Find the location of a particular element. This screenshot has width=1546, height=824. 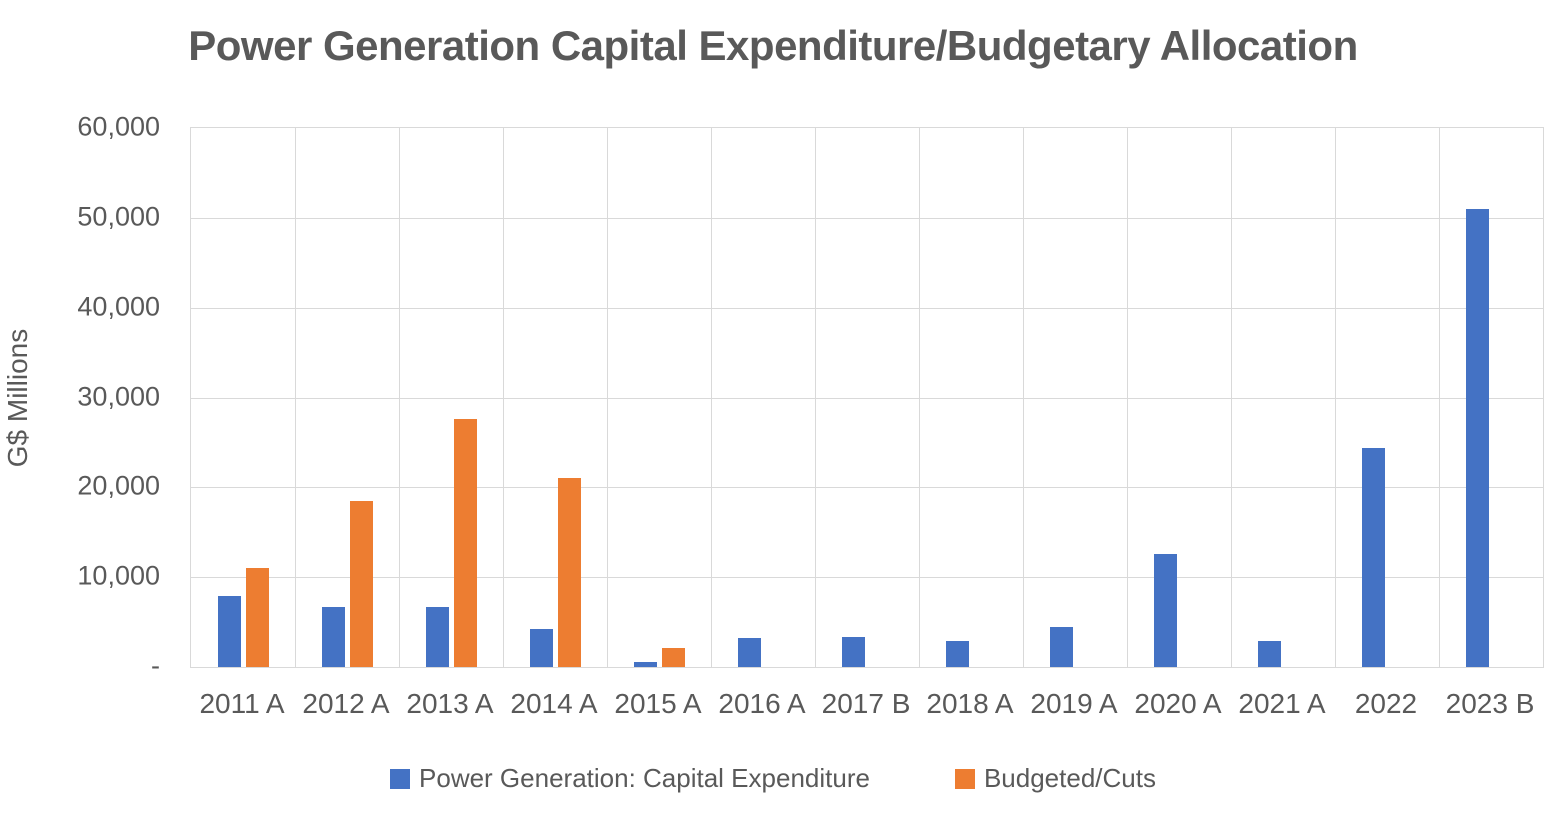

bar-group-2012-a is located at coordinates (347, 397).